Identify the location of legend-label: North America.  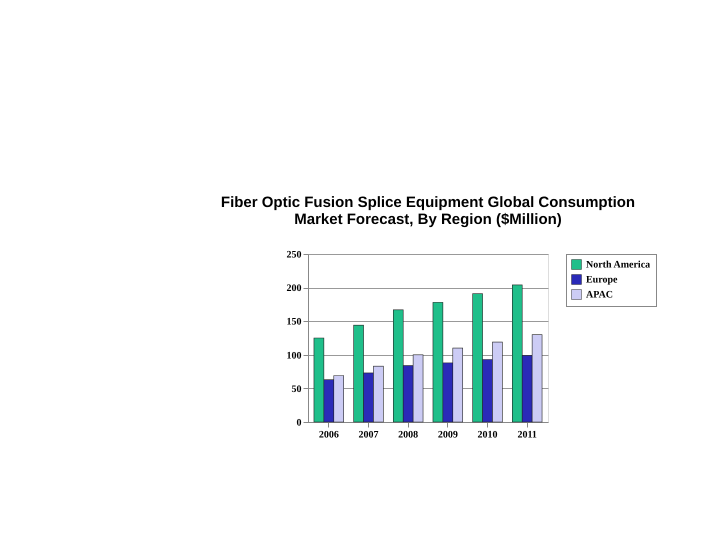
(618, 265).